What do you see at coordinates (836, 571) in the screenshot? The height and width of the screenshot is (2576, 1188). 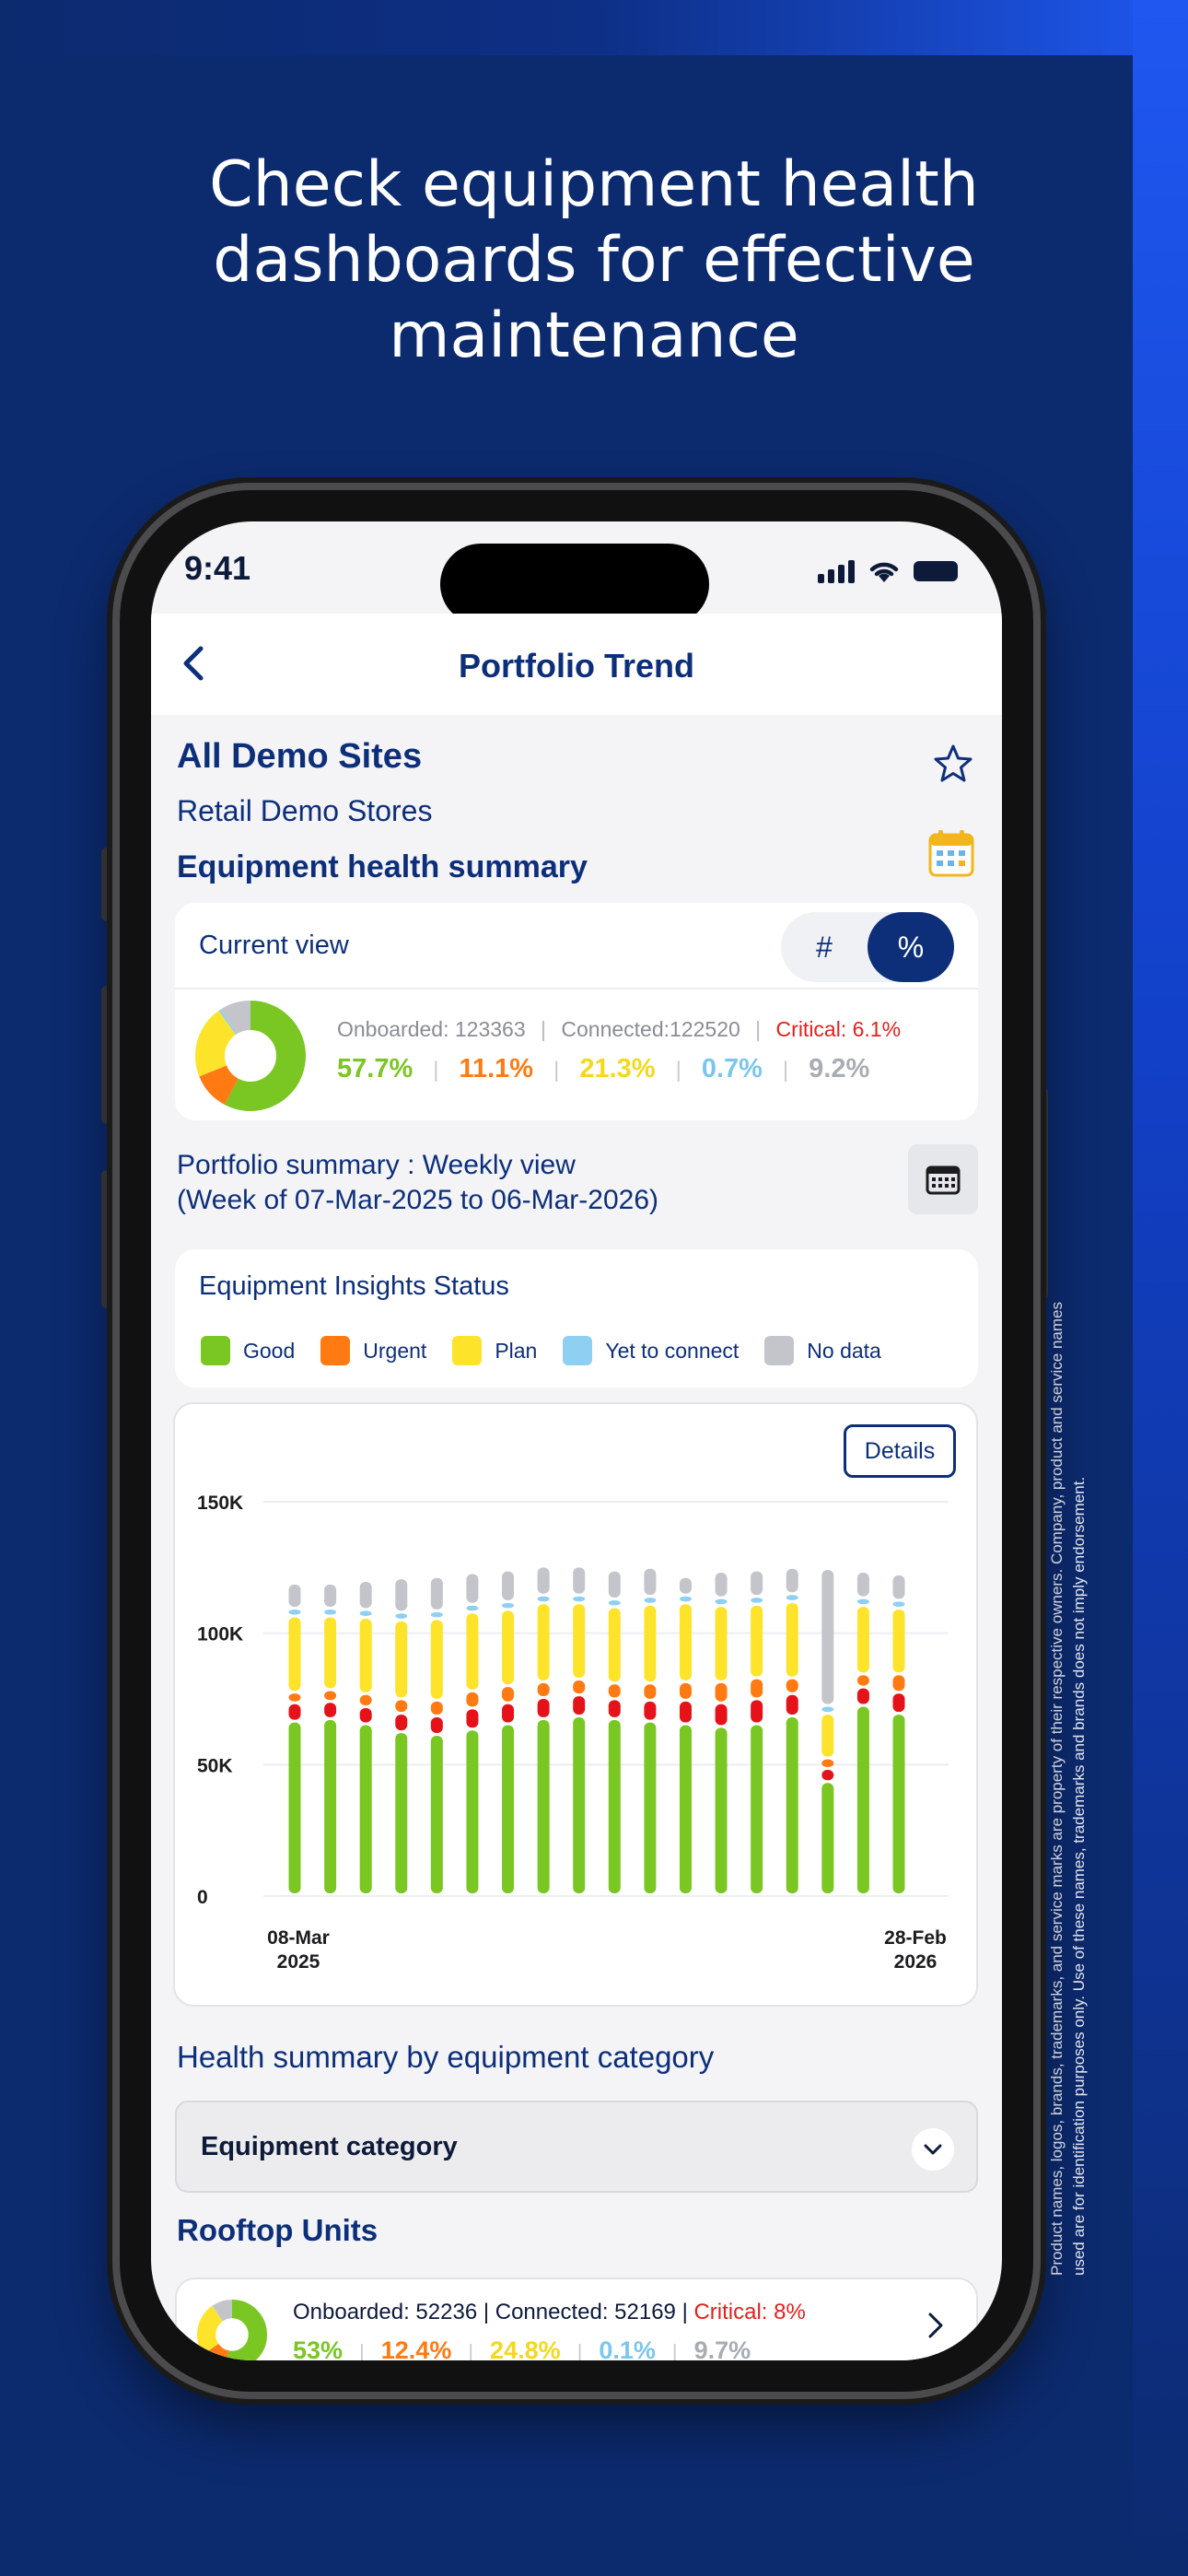 I see `signal-icon` at bounding box center [836, 571].